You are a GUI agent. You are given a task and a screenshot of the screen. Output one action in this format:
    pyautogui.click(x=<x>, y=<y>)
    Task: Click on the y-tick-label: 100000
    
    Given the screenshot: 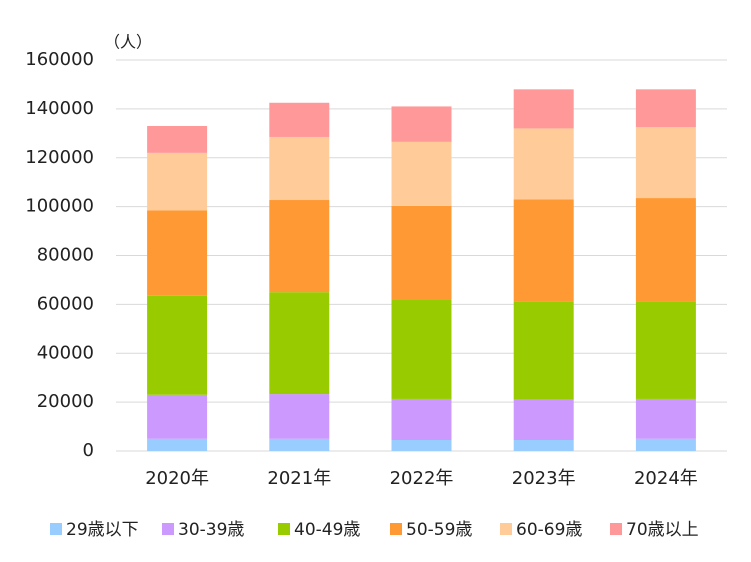 What is the action you would take?
    pyautogui.click(x=59, y=206)
    